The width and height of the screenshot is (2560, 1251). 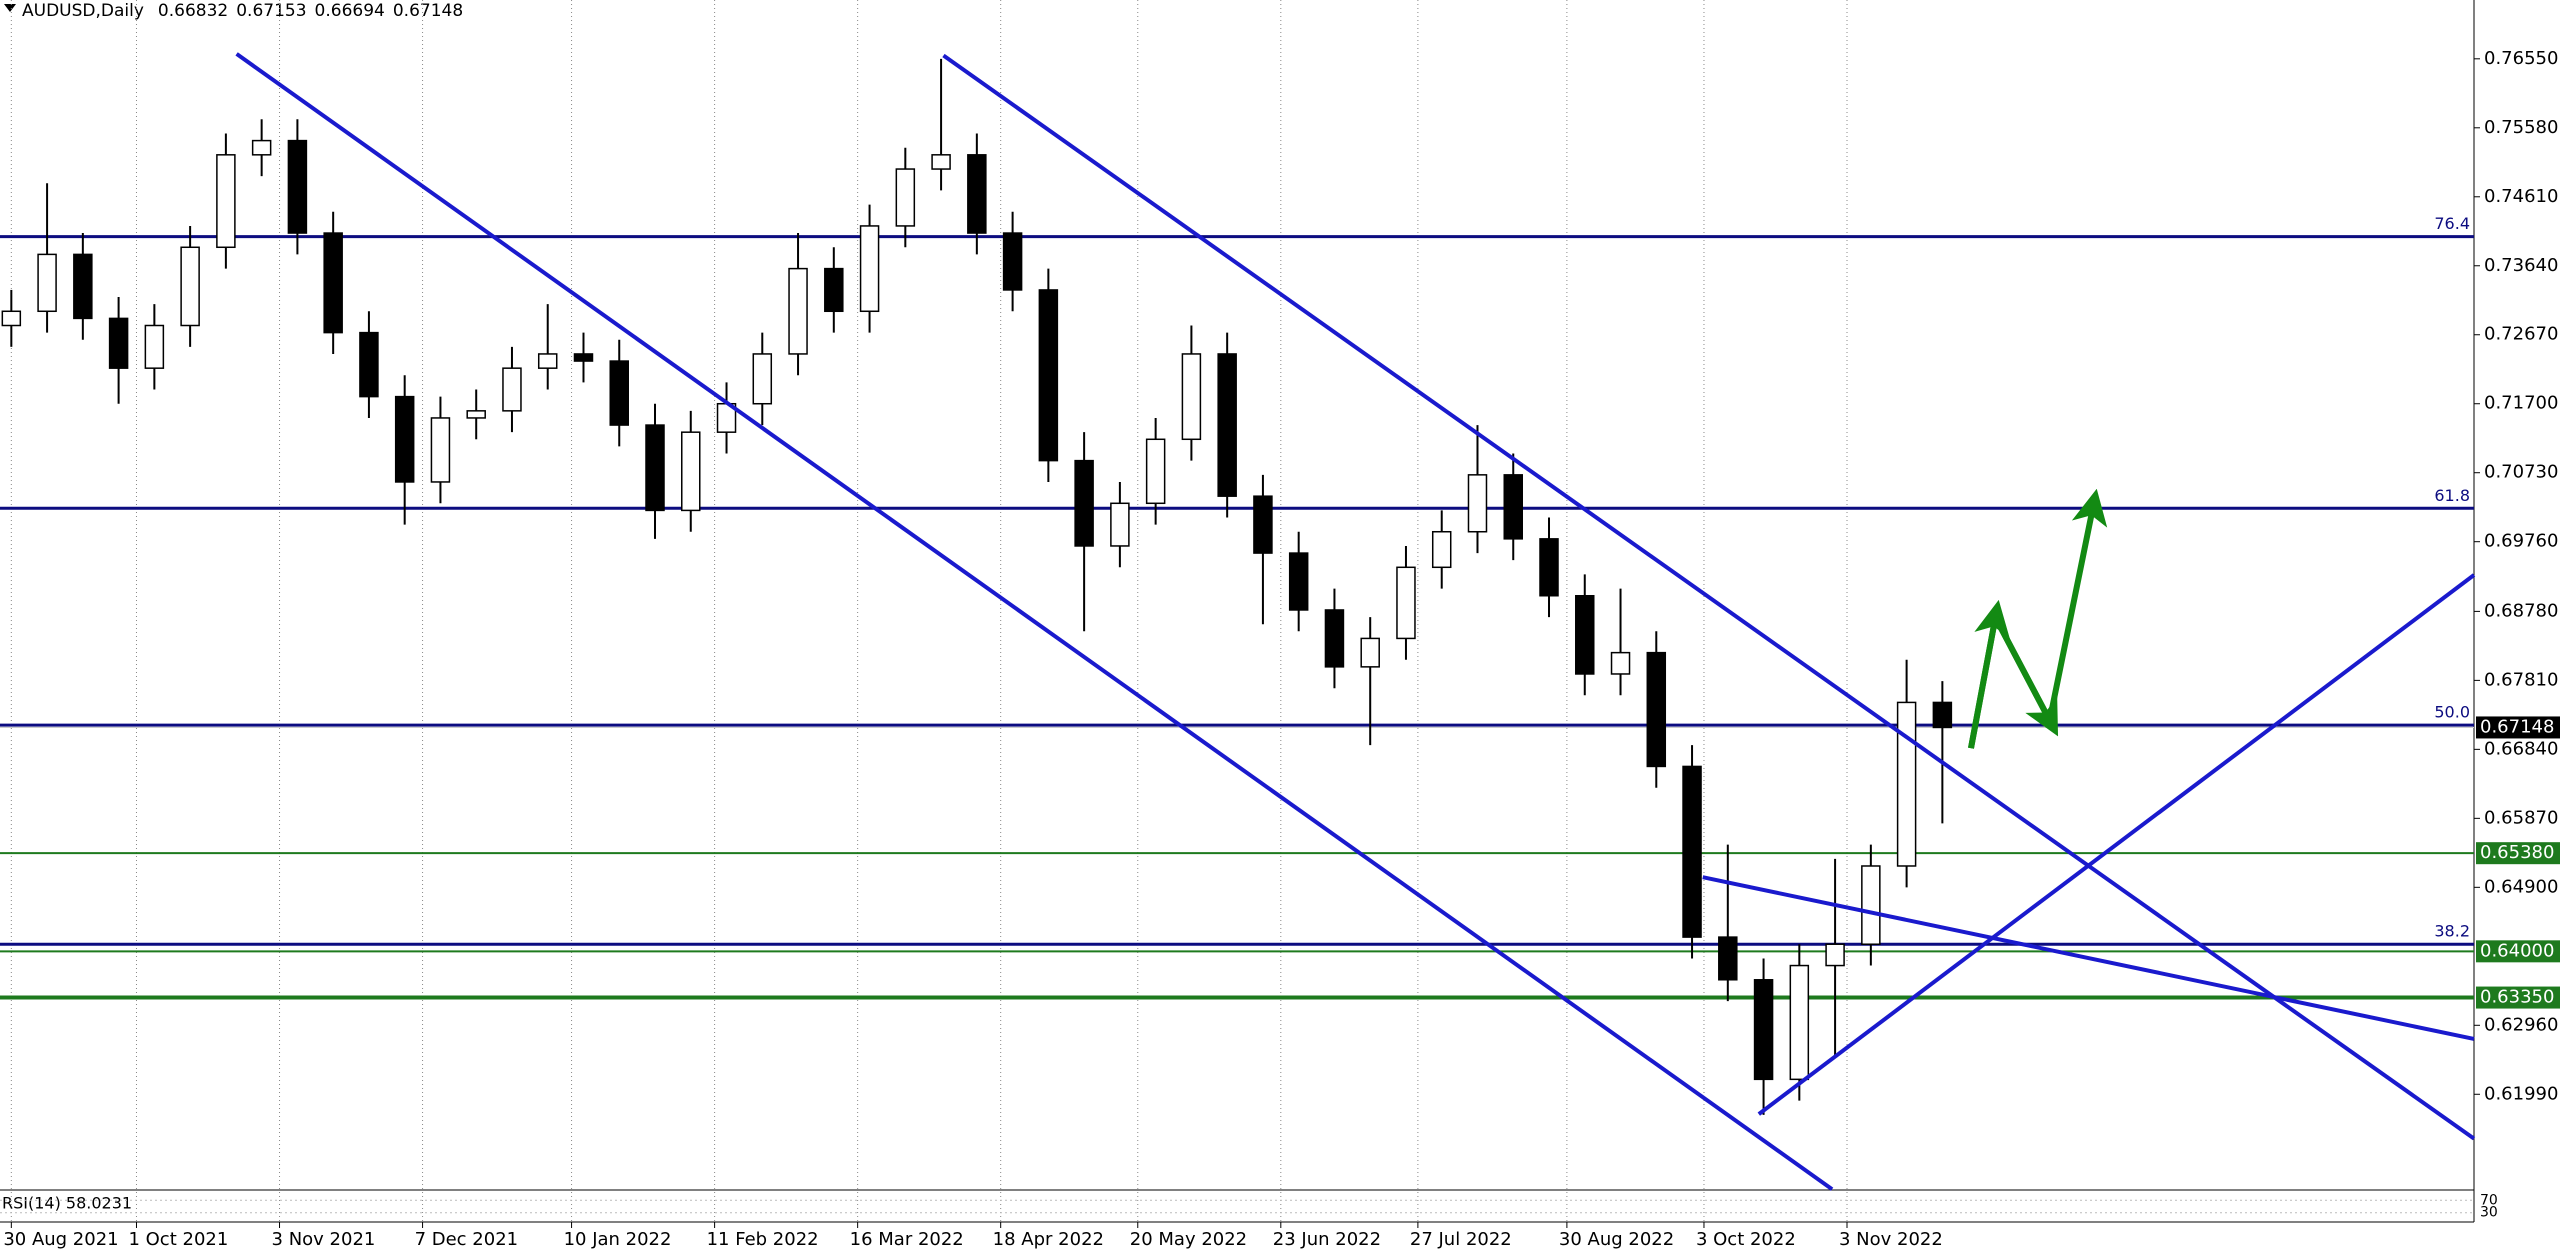 What do you see at coordinates (467, 1239) in the screenshot?
I see `x-tick-label: 7 Dec 2021` at bounding box center [467, 1239].